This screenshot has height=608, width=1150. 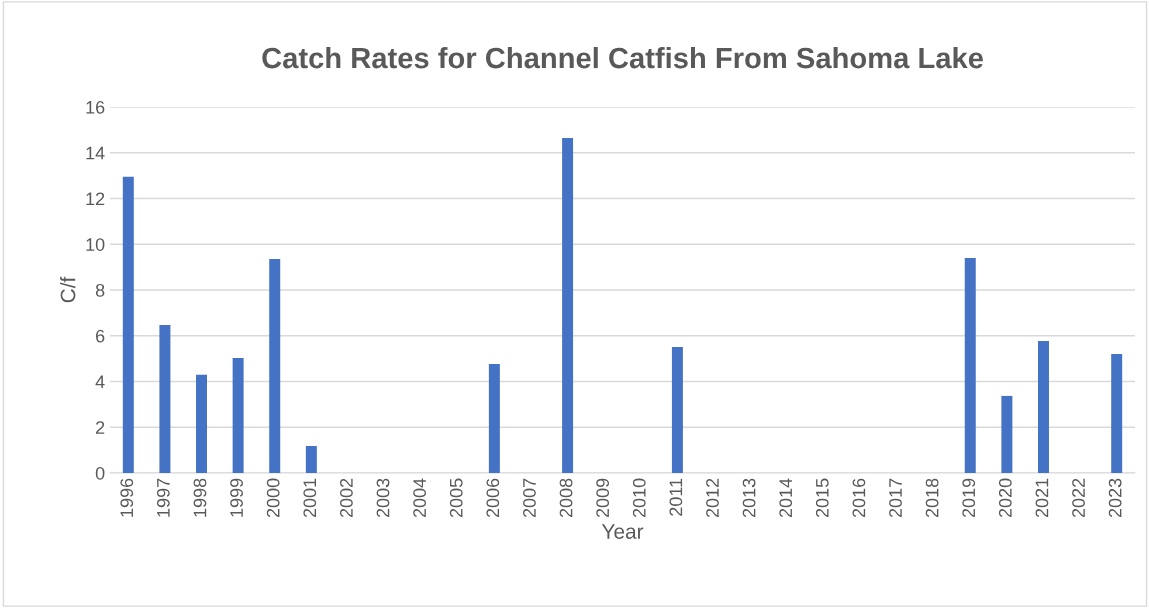 What do you see at coordinates (100, 290) in the screenshot?
I see `y-tick-label: 8` at bounding box center [100, 290].